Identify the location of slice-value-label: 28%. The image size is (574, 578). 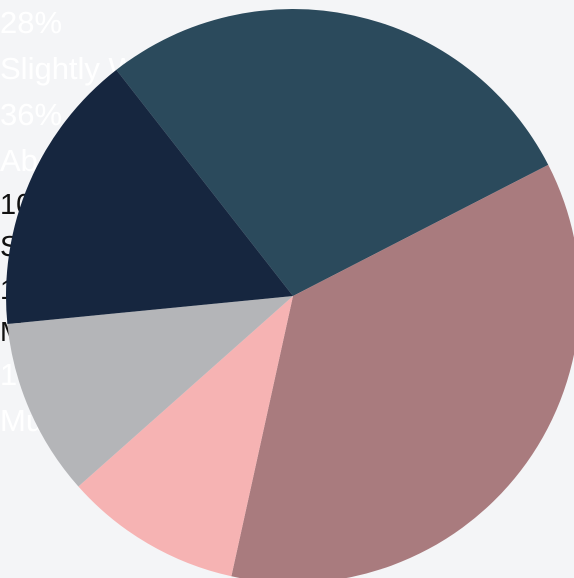
(31, 22).